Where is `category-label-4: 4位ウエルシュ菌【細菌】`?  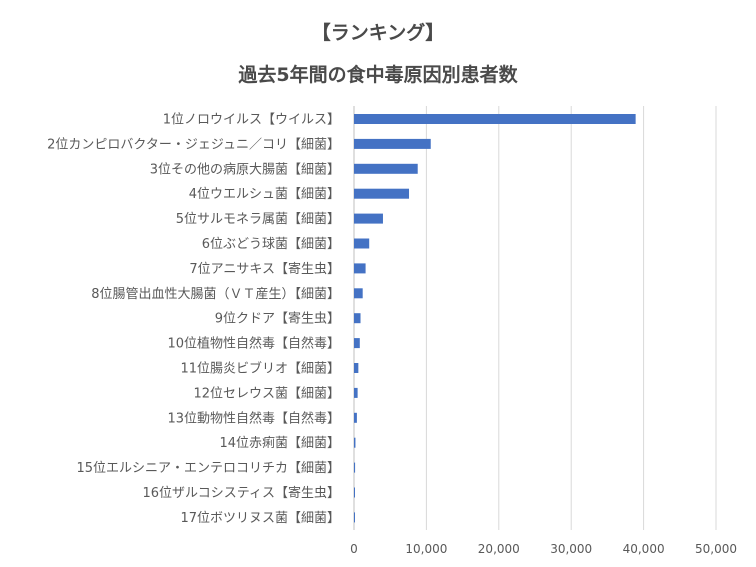 category-label-4: 4位ウエルシュ菌【細菌】 is located at coordinates (264, 194).